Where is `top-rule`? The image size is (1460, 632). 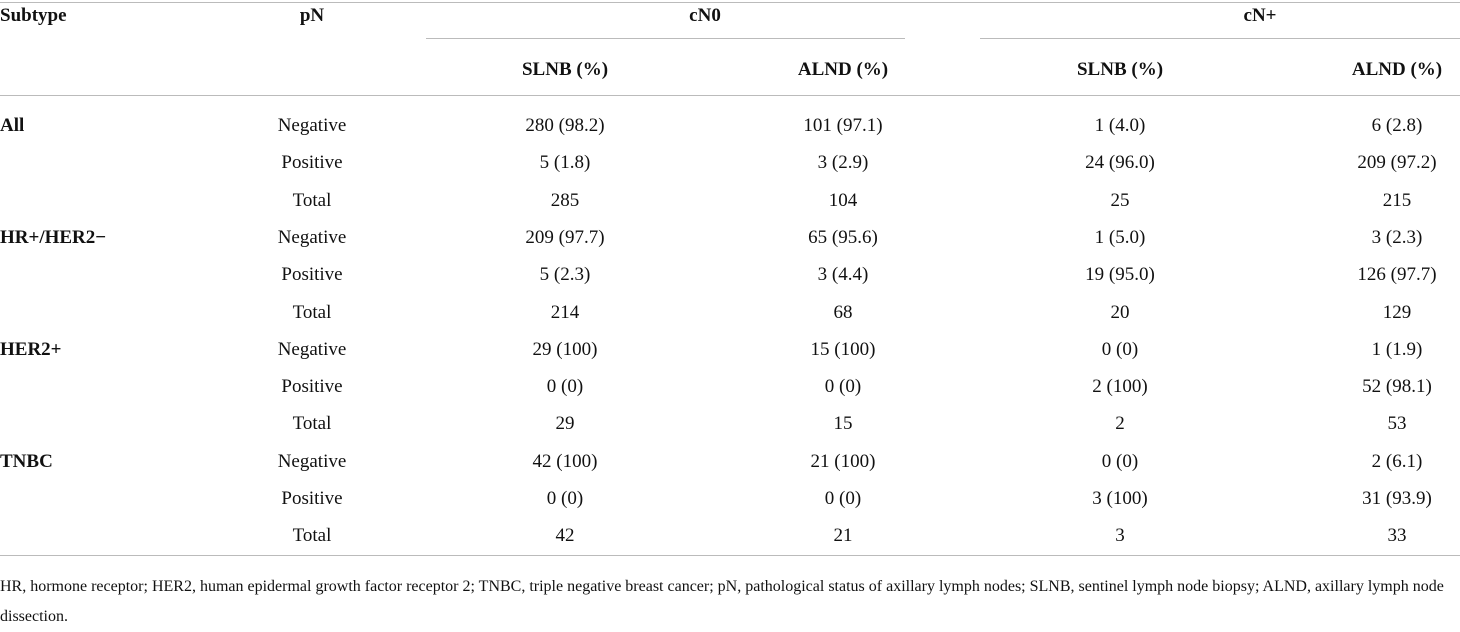
top-rule is located at coordinates (730, 2).